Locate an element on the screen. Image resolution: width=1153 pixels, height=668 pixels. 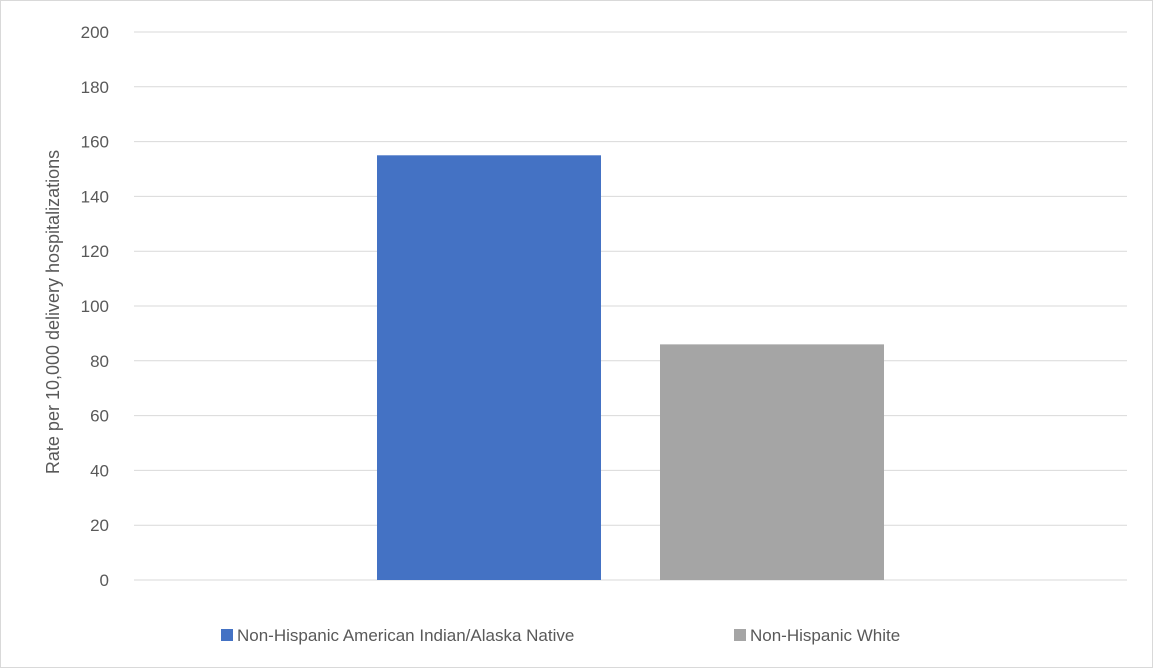
y-tick-label: 0 is located at coordinates (104, 580).